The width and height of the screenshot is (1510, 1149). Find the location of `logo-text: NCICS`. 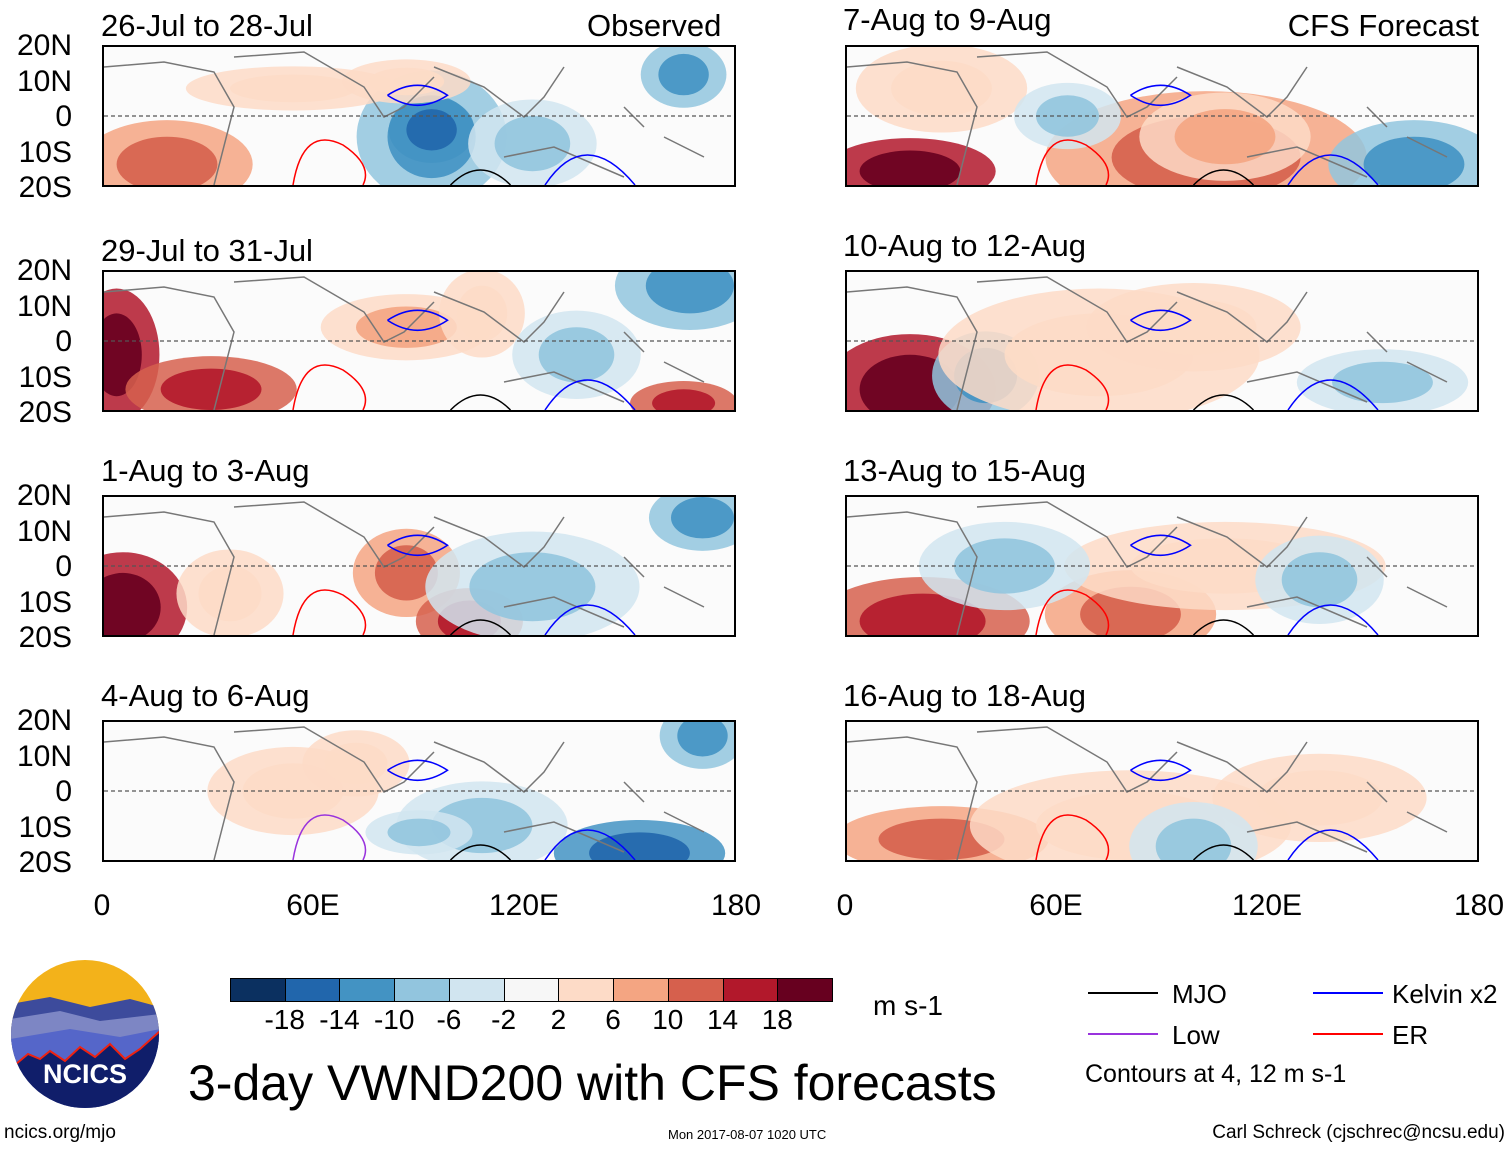

logo-text: NCICS is located at coordinates (85, 1074).